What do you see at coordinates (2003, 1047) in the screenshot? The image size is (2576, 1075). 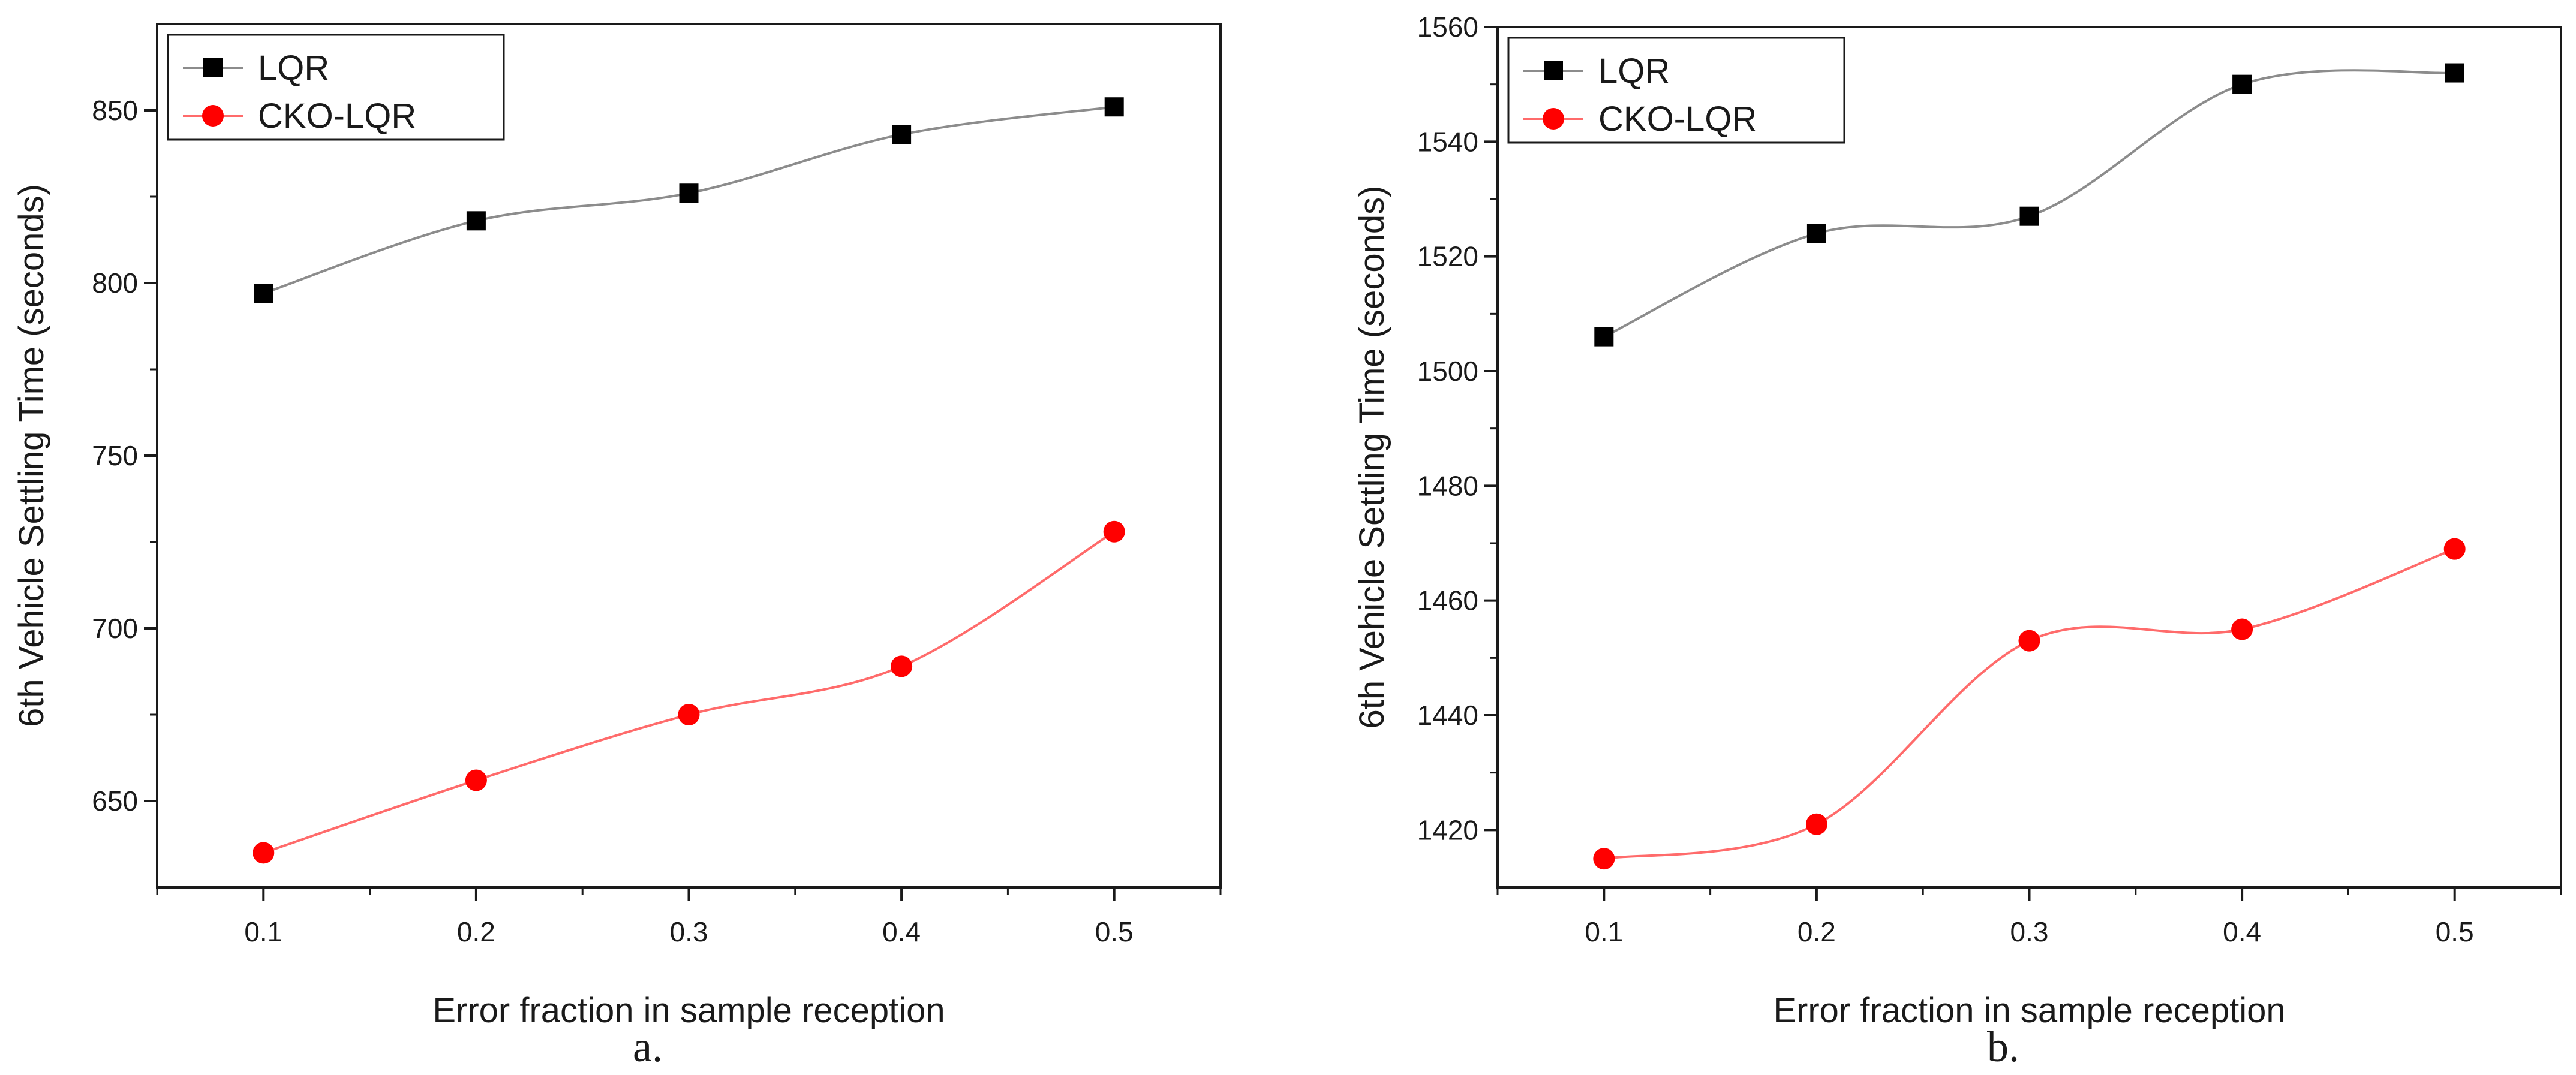 I see `panel-caption: b.` at bounding box center [2003, 1047].